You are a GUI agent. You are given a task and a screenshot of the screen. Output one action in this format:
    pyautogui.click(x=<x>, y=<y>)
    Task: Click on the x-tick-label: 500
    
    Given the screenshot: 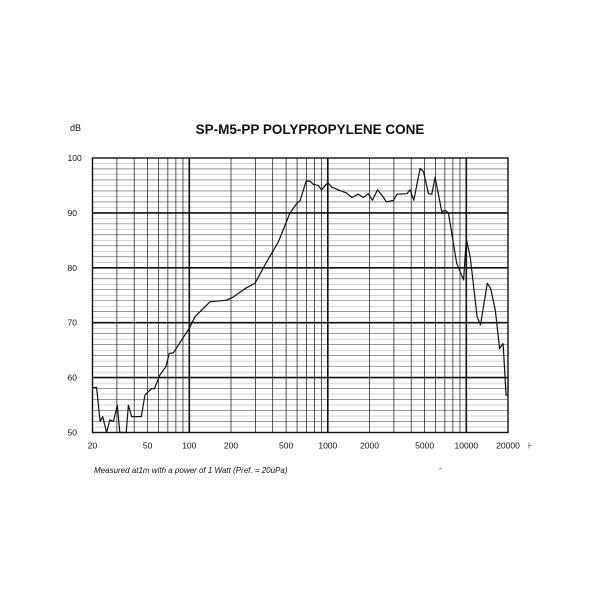 What is the action you would take?
    pyautogui.click(x=286, y=446)
    